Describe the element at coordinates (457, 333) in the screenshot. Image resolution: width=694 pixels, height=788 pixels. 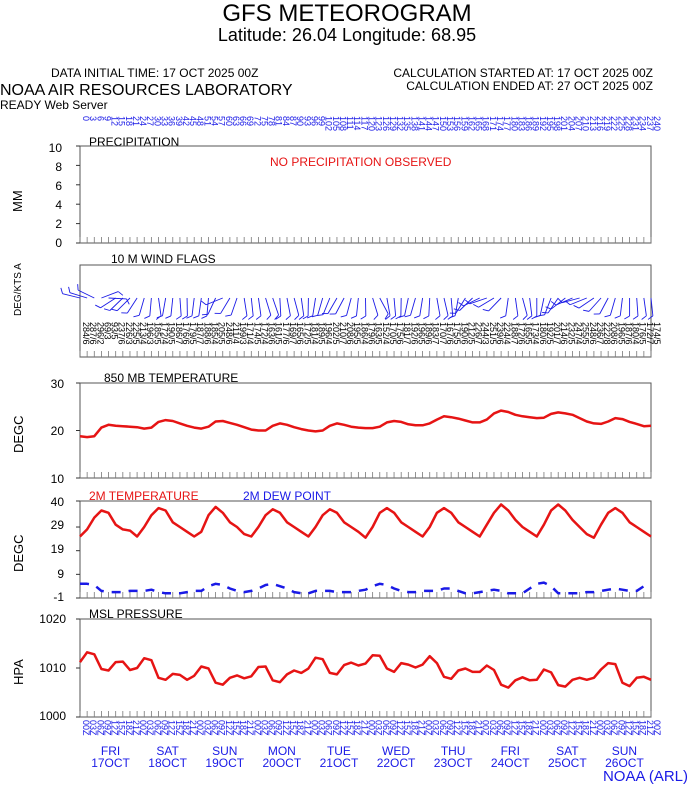
I see `wind-direction-label: 175/5` at that location.